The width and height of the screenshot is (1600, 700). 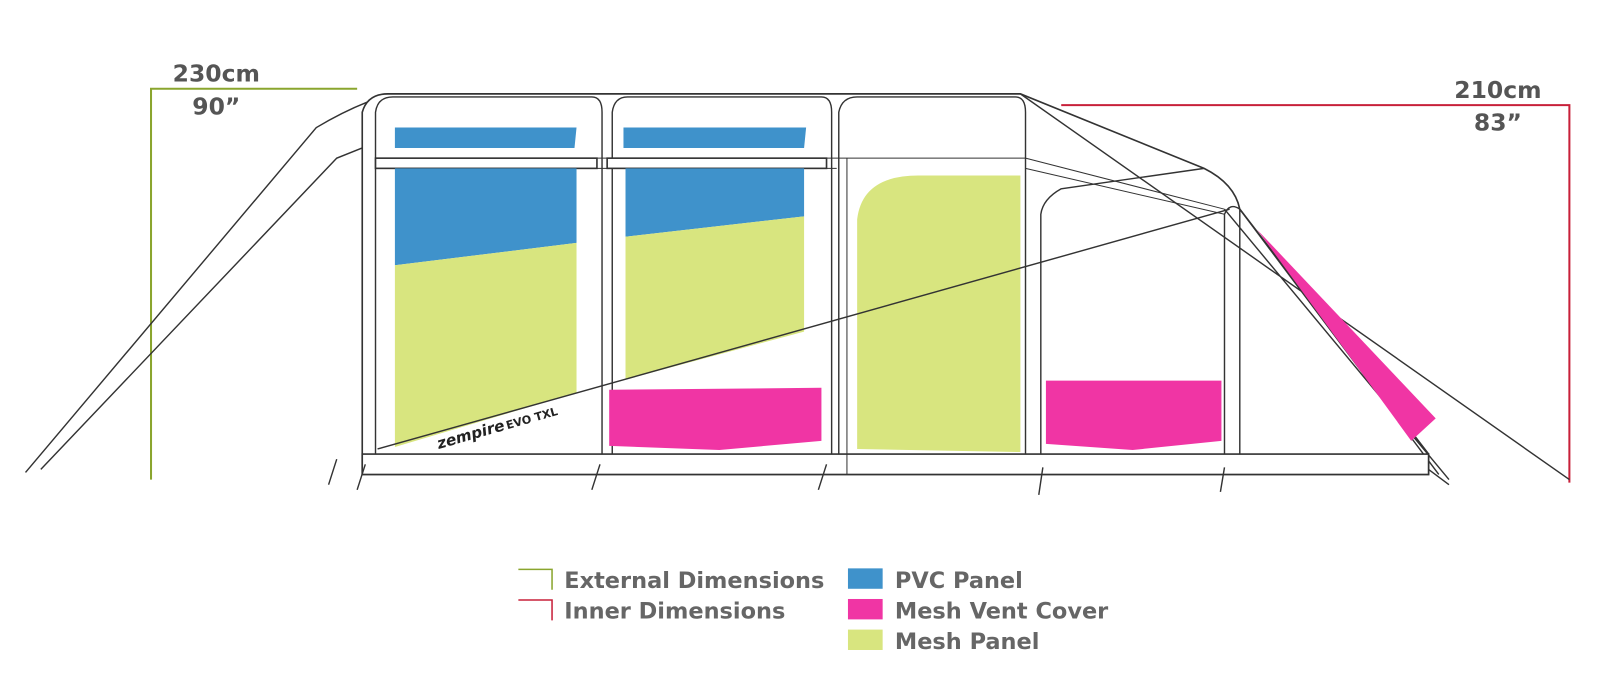 I want to click on external-dimension-line, so click(x=254, y=283).